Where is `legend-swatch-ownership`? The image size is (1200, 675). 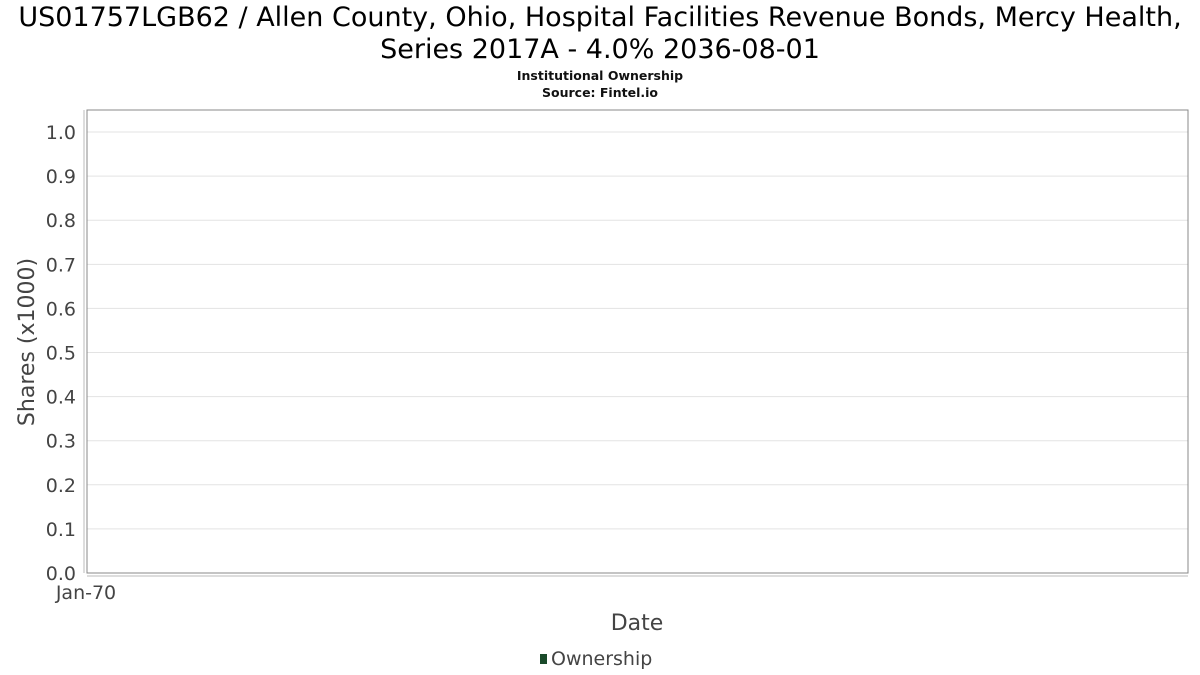 legend-swatch-ownership is located at coordinates (543, 659).